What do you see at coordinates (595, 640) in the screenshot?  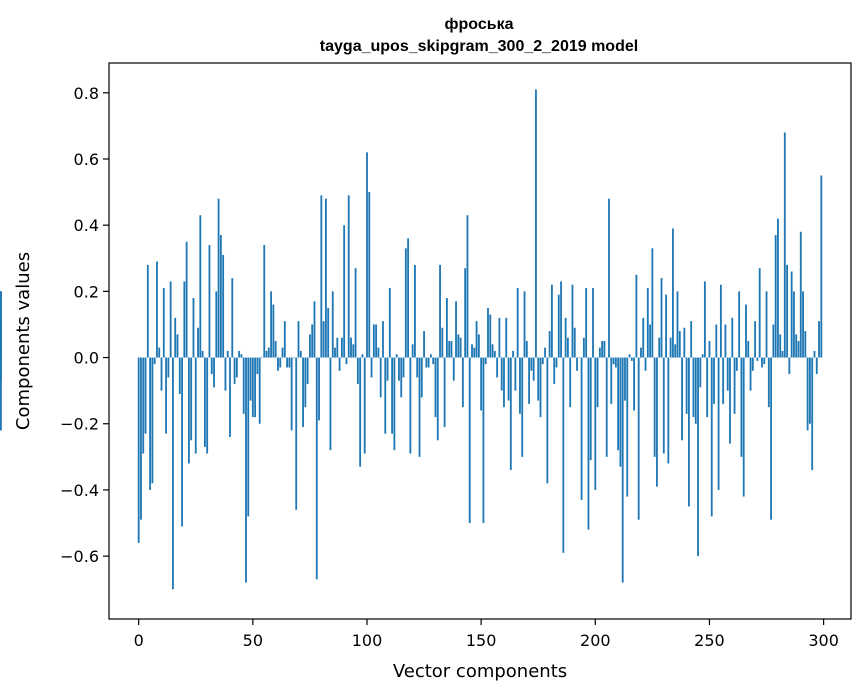 I see `x-tick-label: 200` at bounding box center [595, 640].